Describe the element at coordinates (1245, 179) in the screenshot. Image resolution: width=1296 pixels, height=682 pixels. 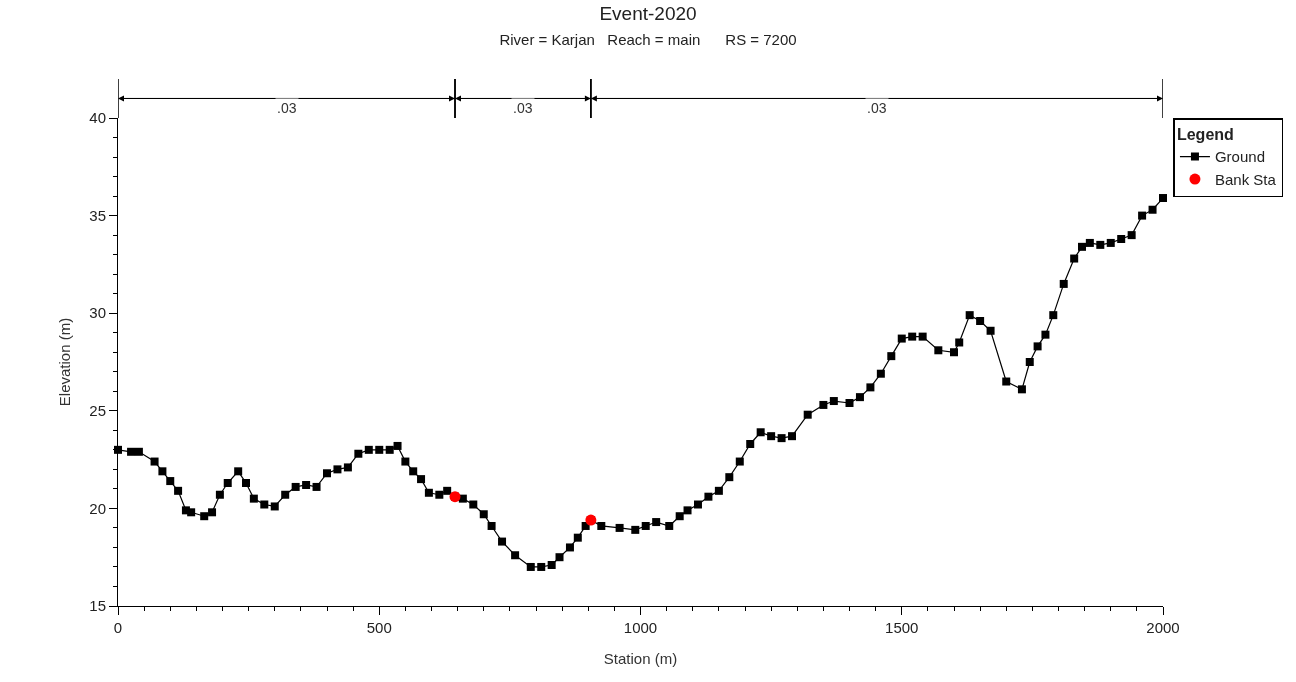
I see `legend-label: Bank Sta` at that location.